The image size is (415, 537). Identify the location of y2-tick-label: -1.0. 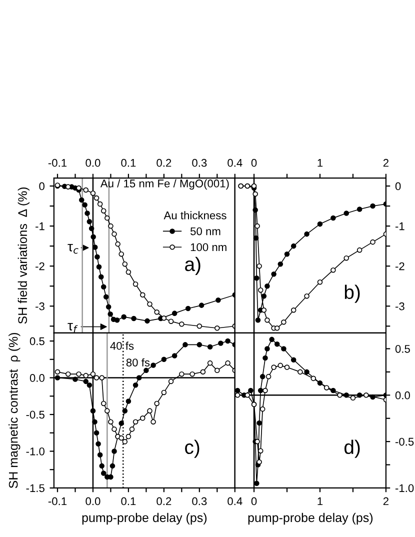
(404, 488).